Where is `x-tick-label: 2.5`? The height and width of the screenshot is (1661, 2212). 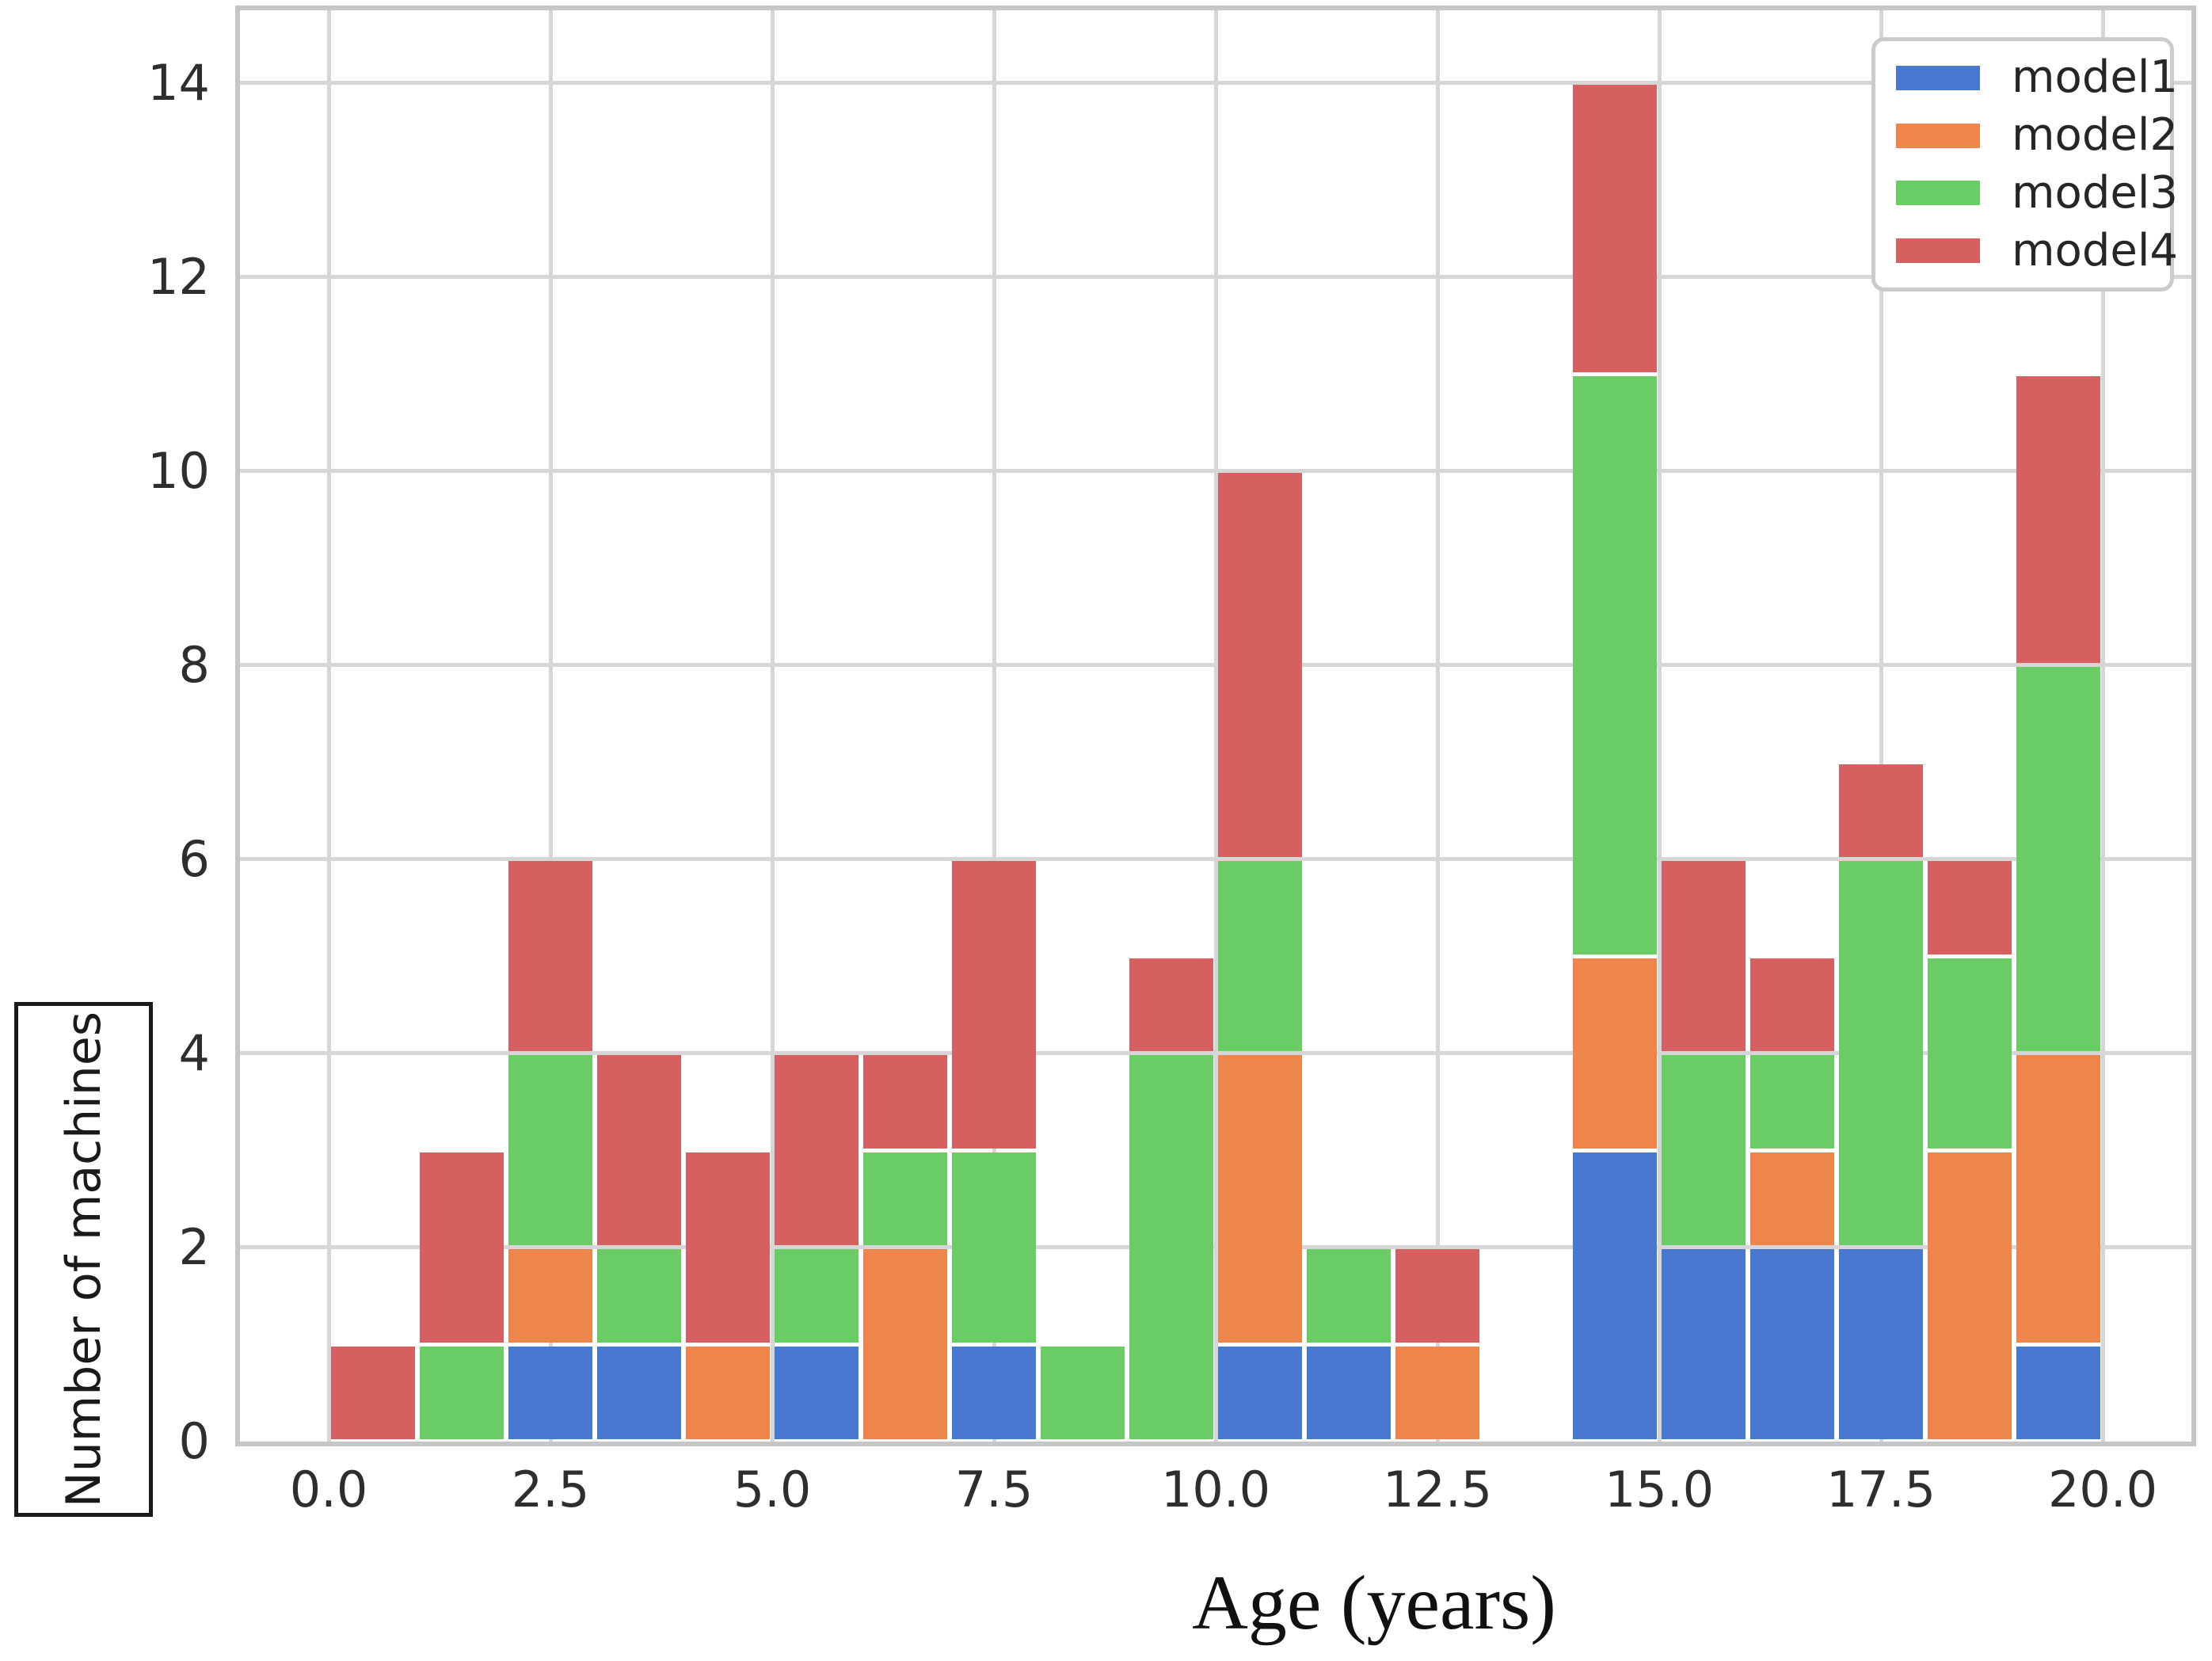 x-tick-label: 2.5 is located at coordinates (550, 1489).